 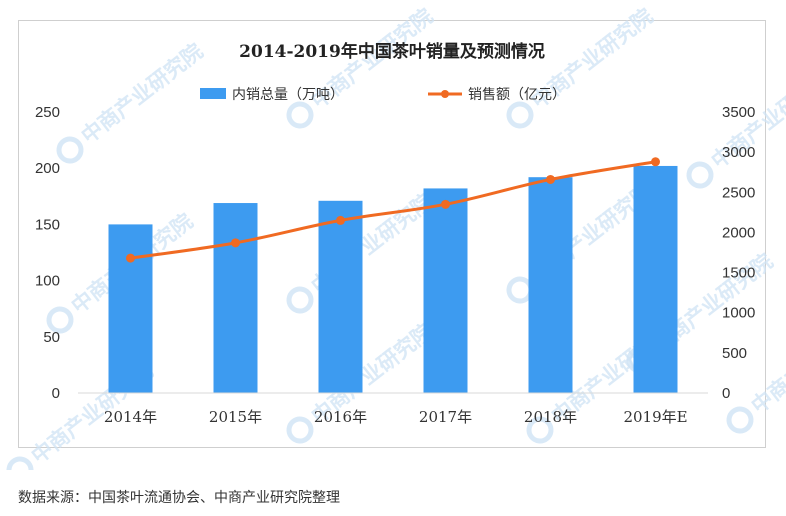 What do you see at coordinates (340, 417) in the screenshot?
I see `x-tick-label: 2016年` at bounding box center [340, 417].